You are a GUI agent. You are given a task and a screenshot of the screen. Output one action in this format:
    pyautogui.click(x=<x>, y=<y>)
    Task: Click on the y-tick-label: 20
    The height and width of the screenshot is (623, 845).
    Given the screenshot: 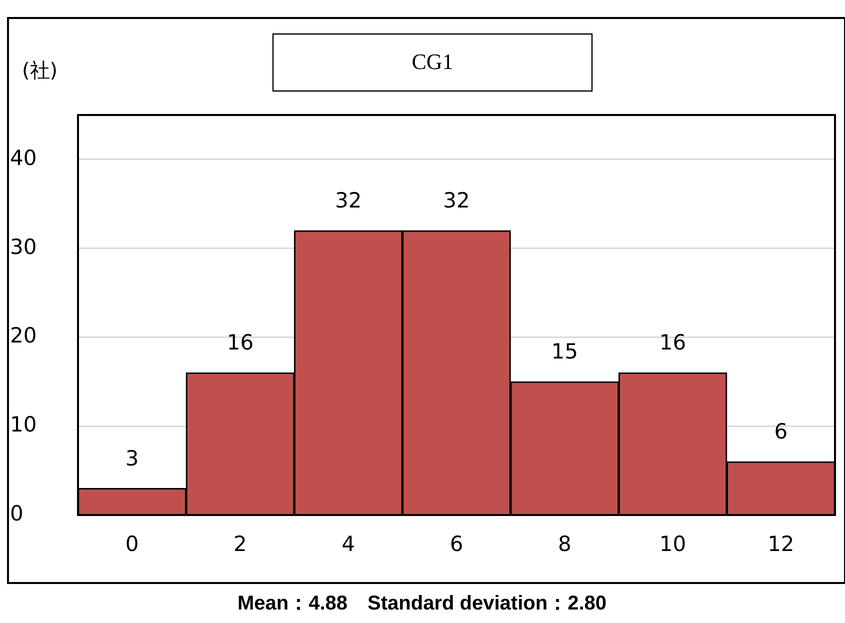 What is the action you would take?
    pyautogui.click(x=23, y=336)
    